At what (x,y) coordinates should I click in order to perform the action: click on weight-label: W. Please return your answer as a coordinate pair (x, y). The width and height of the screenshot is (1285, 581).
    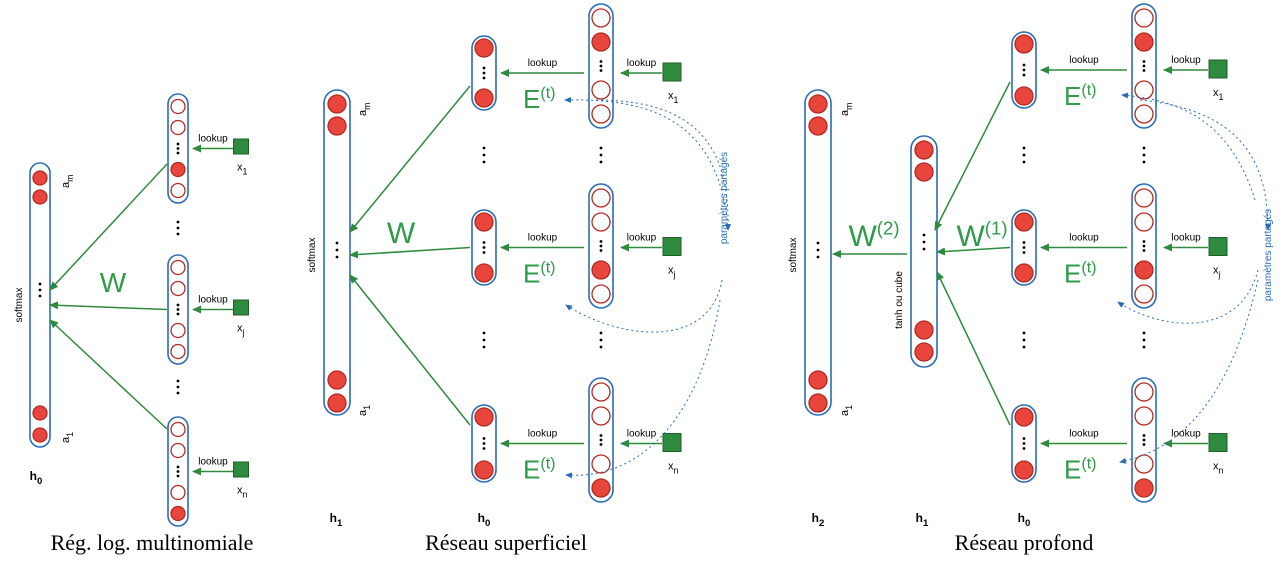
    Looking at the image, I should click on (401, 233).